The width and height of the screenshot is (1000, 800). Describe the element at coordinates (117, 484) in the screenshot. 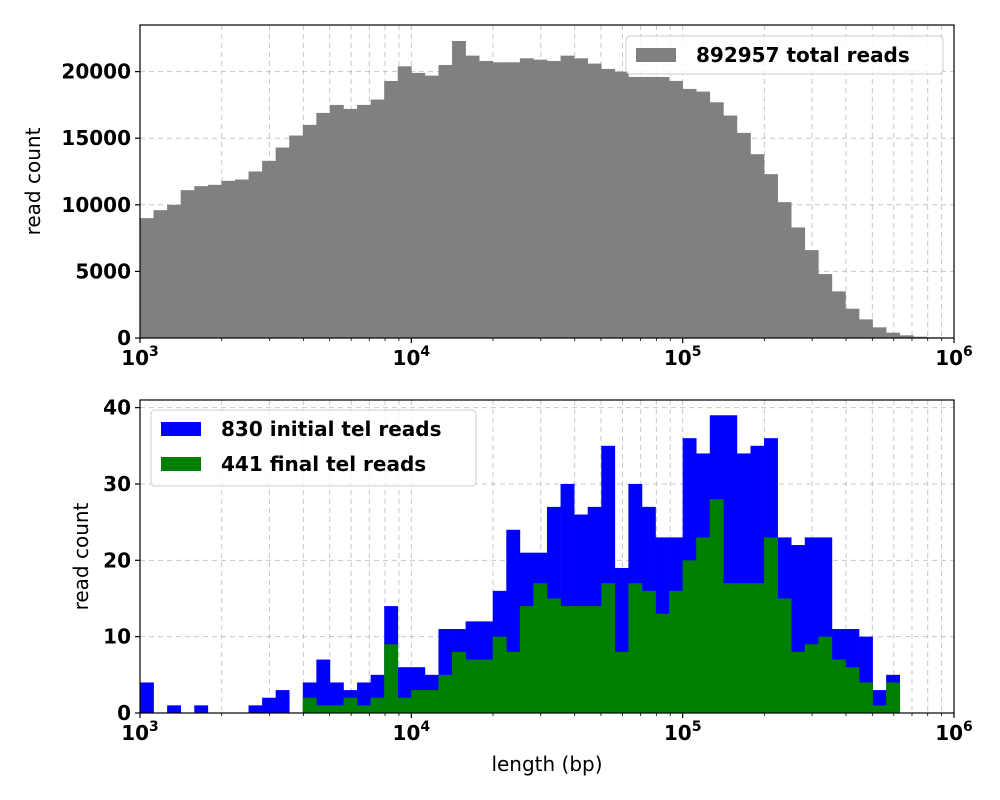

I see `y-tick-label: 30` at that location.